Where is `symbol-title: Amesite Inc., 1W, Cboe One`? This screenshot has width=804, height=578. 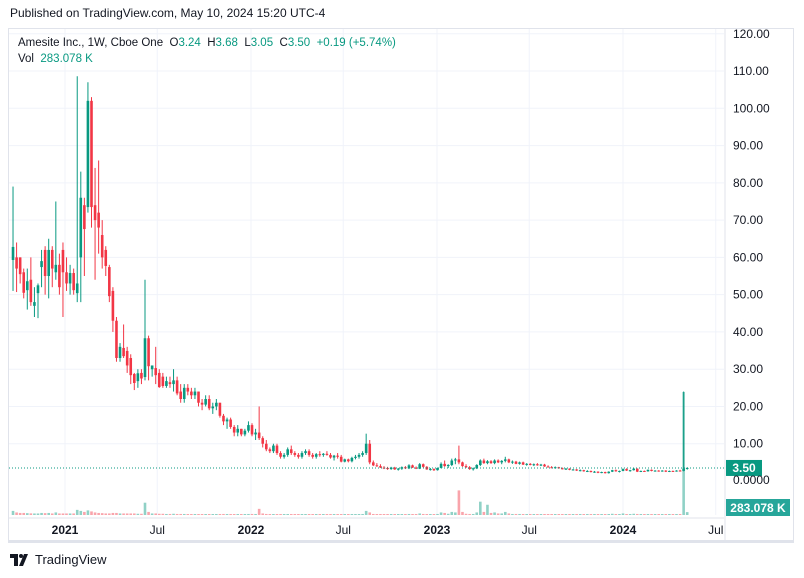 symbol-title: Amesite Inc., 1W, Cboe One is located at coordinates (91, 43).